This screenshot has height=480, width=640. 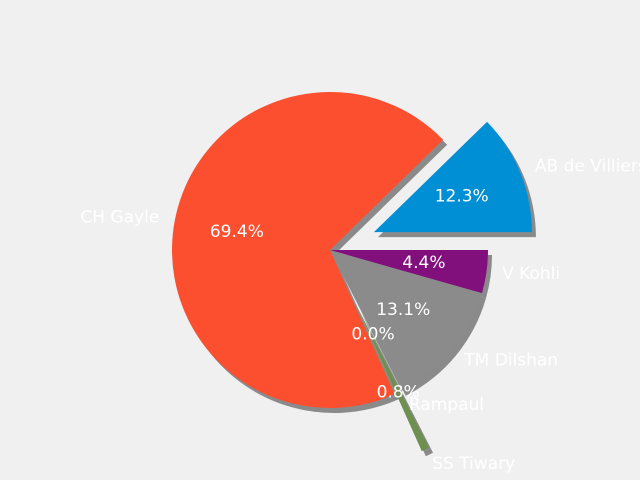 I want to click on category-label: V Kohli, so click(x=531, y=274).